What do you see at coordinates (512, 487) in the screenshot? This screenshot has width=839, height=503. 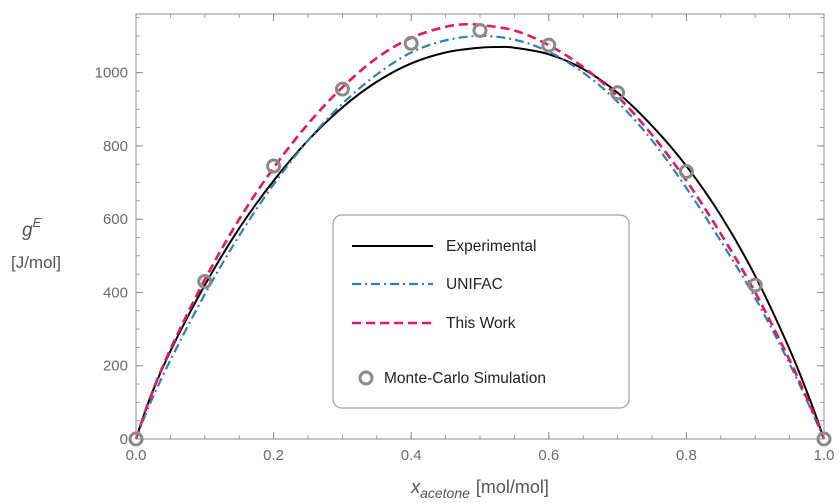 I see `x-axis-label-unit: [mol/mol]` at bounding box center [512, 487].